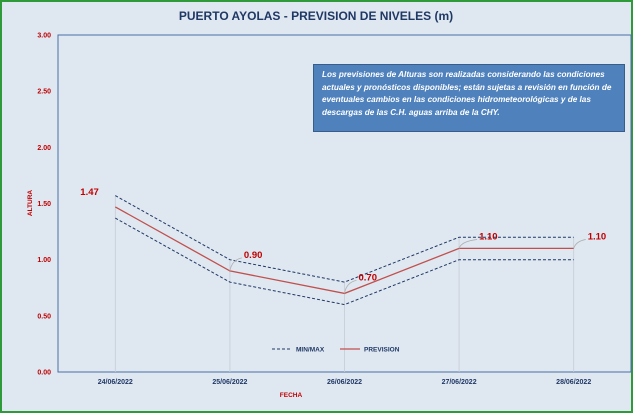  I want to click on y-tick-label: 1.50, so click(44, 204).